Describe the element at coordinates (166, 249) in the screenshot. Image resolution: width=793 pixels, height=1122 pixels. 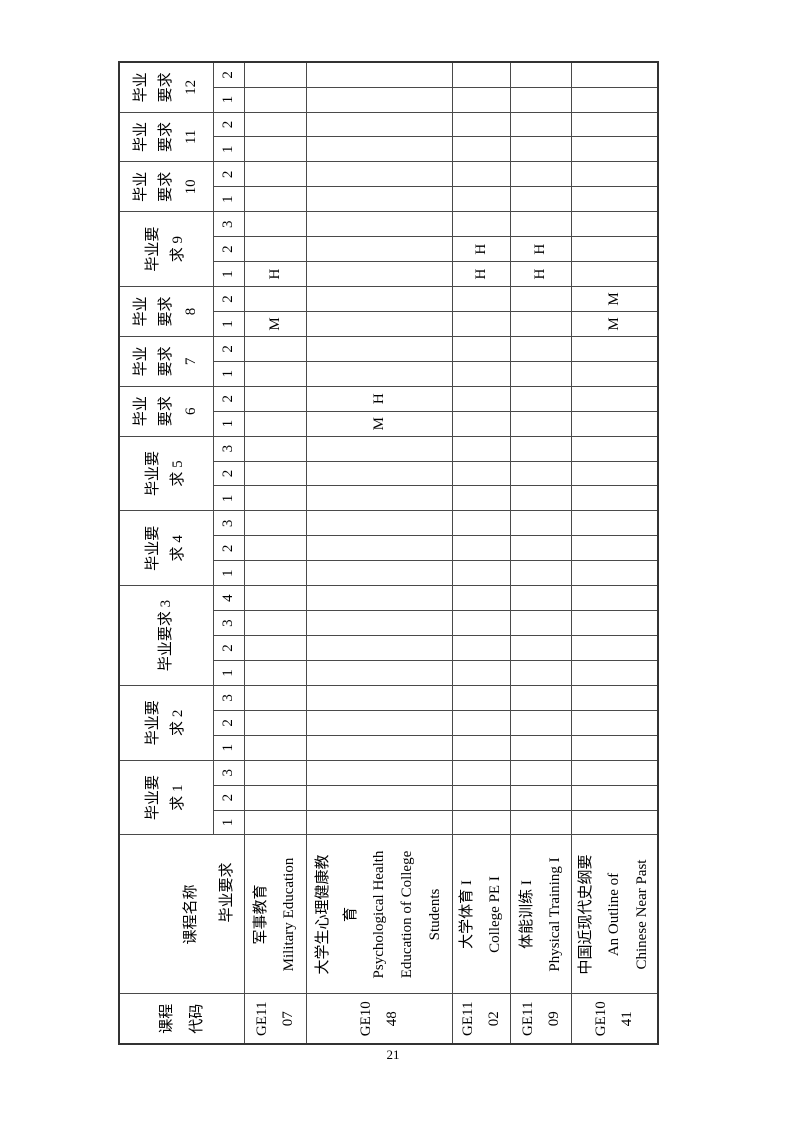
I see `req-header-cell-9: 毕业要求 9` at that location.